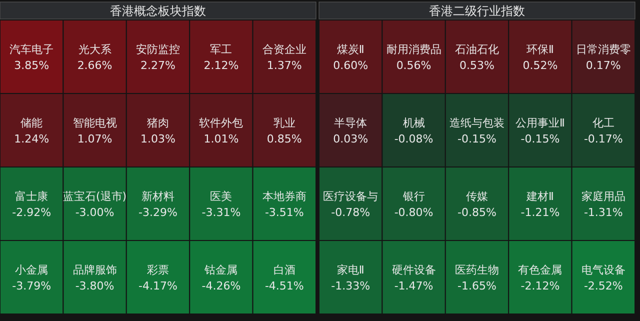 This screenshot has height=321, width=640. I want to click on category-label: 小金属, so click(31, 269).